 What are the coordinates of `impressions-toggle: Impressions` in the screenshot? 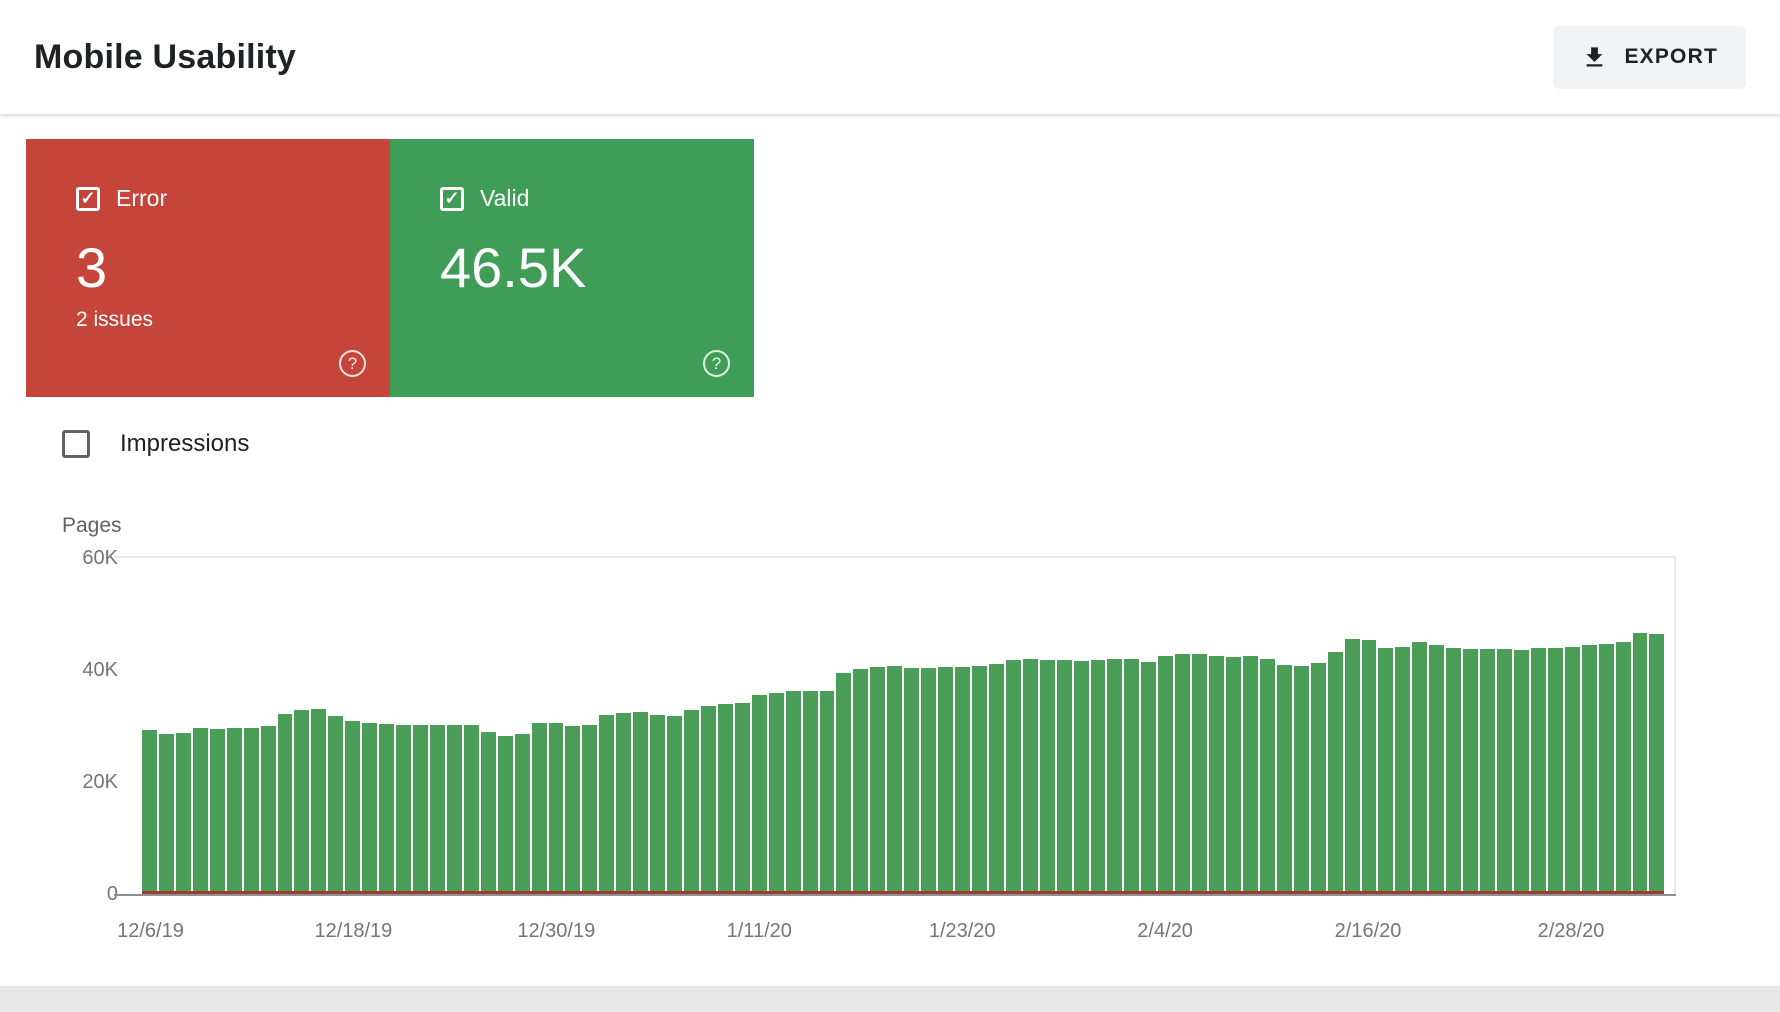 It's located at (155, 444).